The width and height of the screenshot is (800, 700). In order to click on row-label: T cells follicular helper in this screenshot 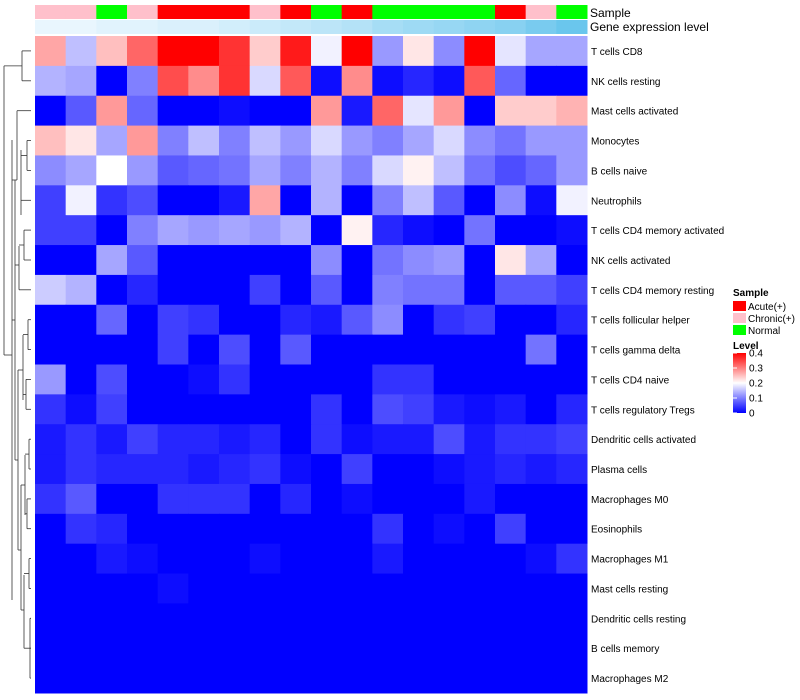, I will do `click(640, 321)`.